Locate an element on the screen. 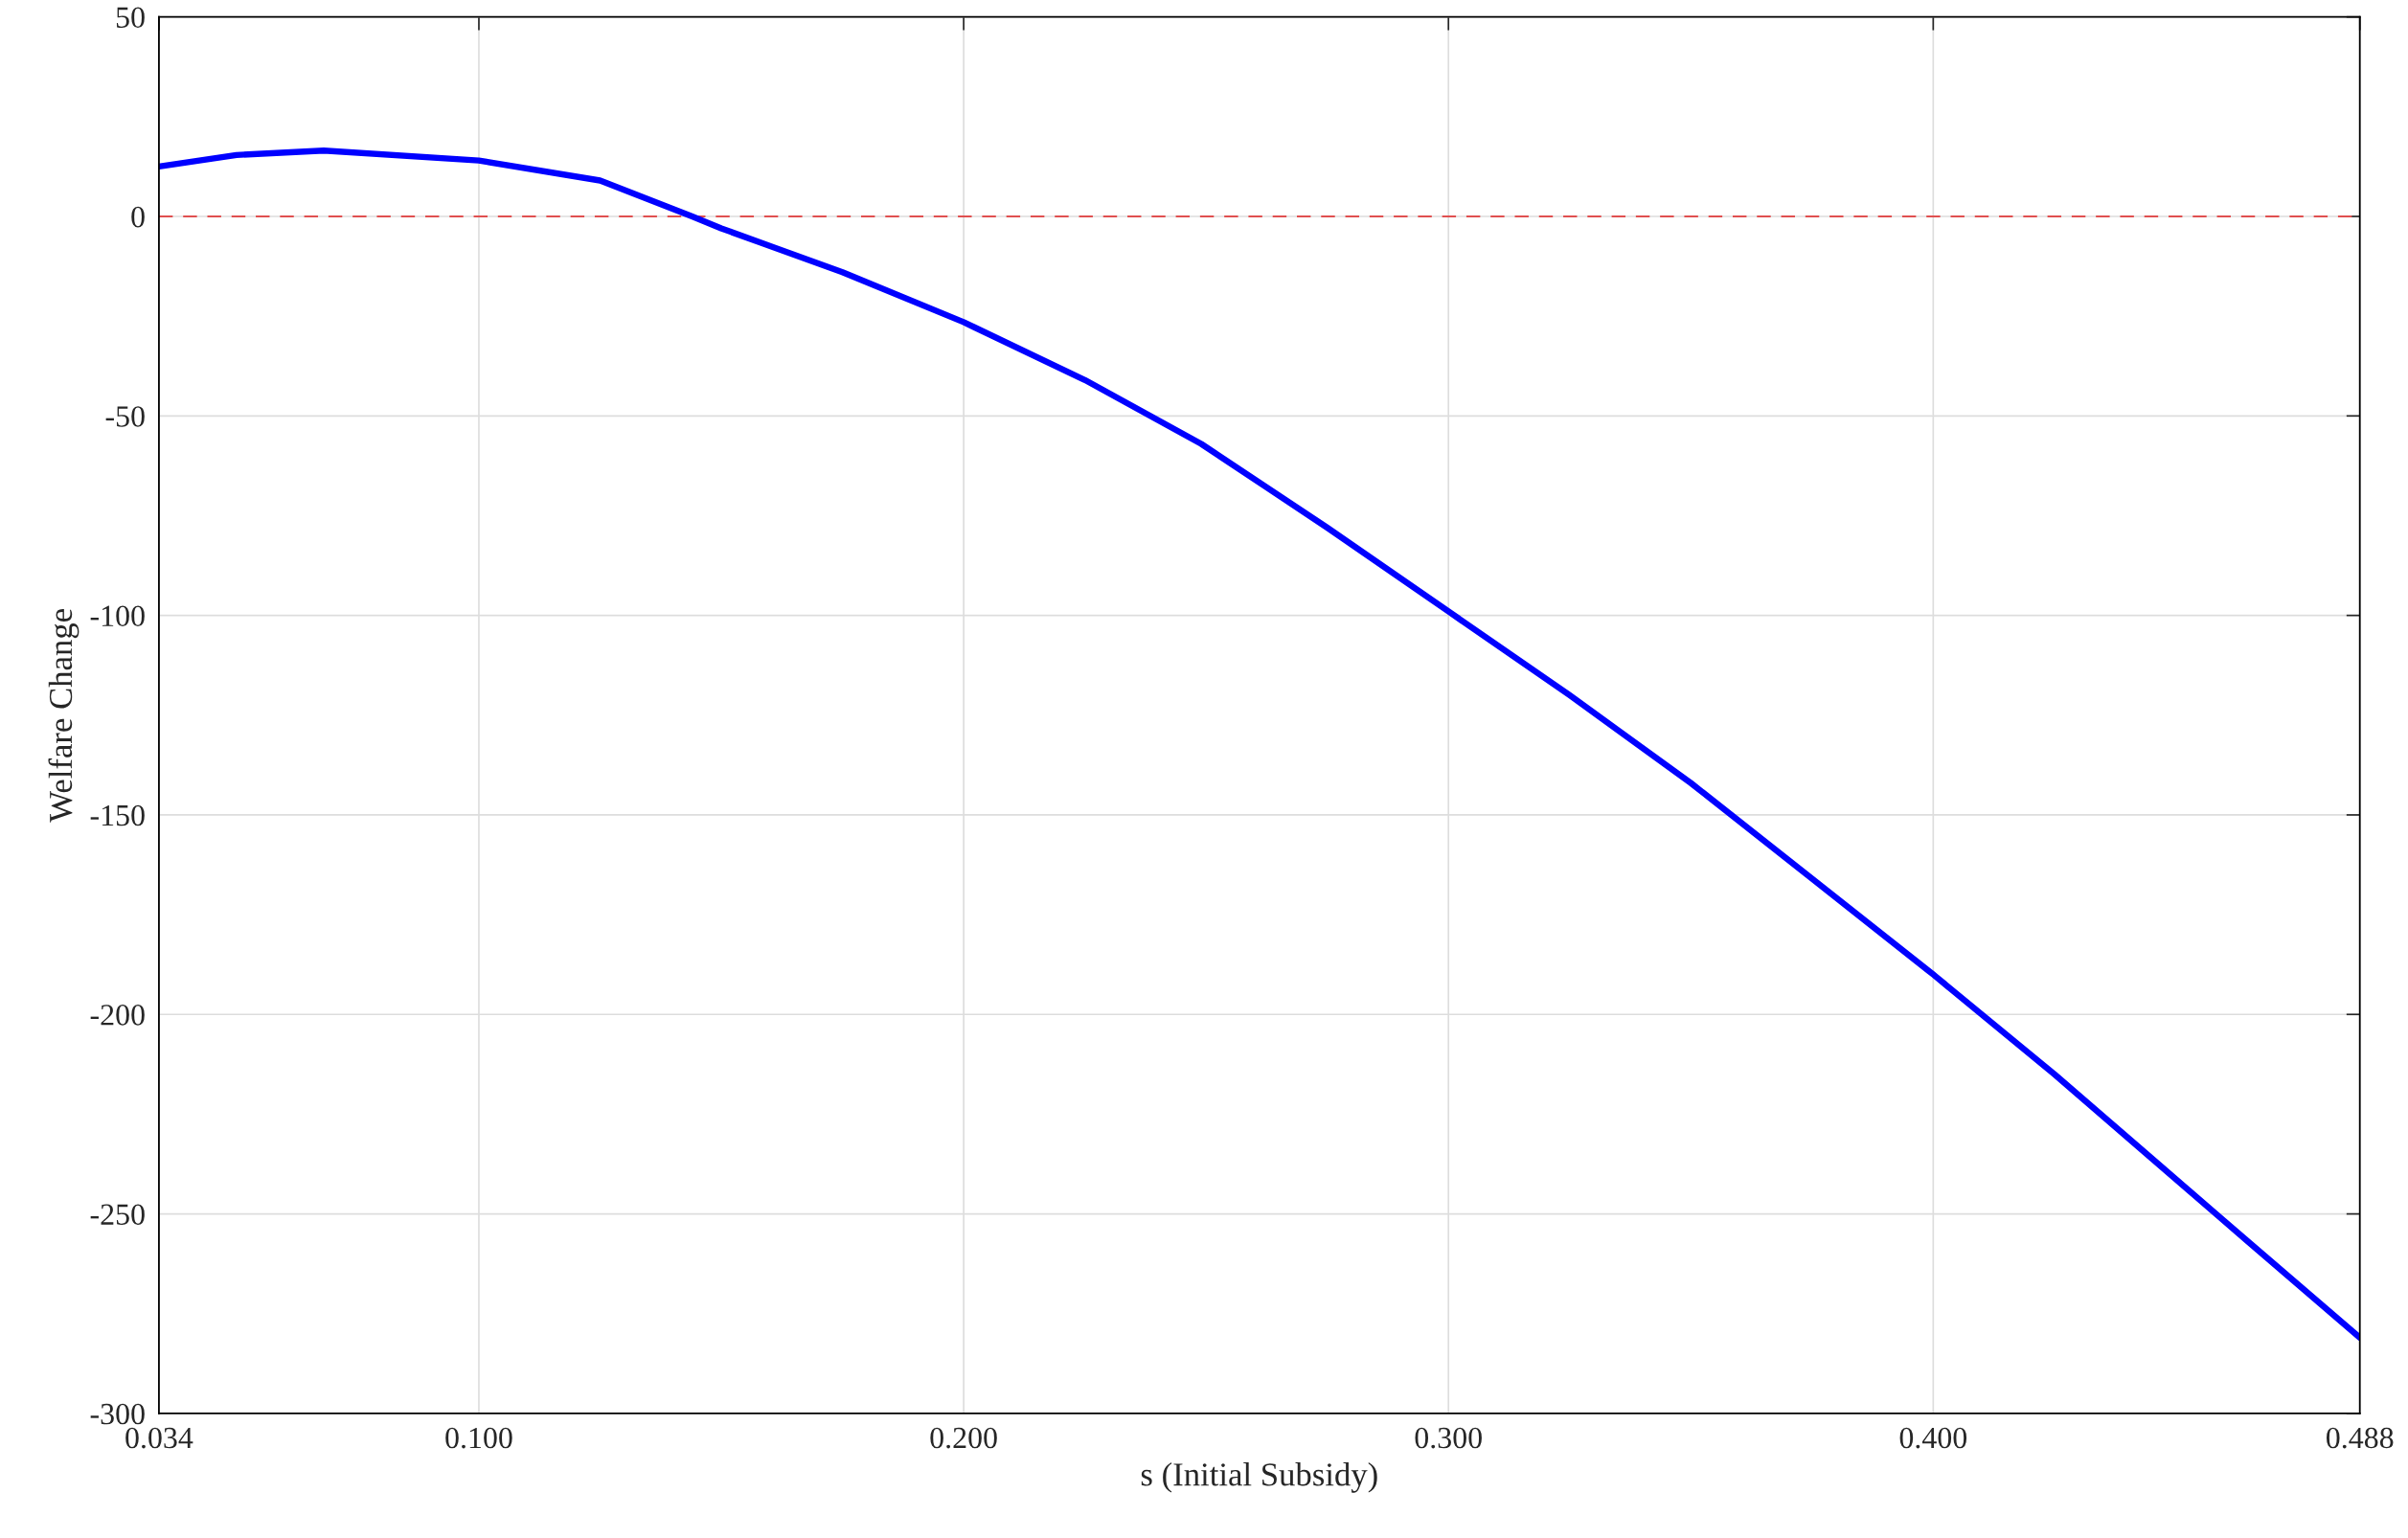 Image resolution: width=2408 pixels, height=1538 pixels. y-tick-label: -50 is located at coordinates (125, 416).